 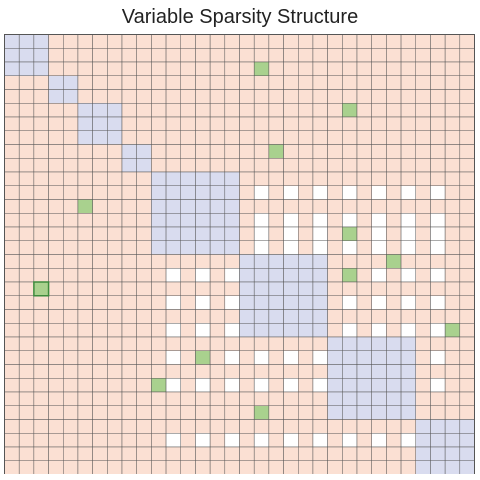 I want to click on matrix-cell-r8-c17, so click(x=261, y=151).